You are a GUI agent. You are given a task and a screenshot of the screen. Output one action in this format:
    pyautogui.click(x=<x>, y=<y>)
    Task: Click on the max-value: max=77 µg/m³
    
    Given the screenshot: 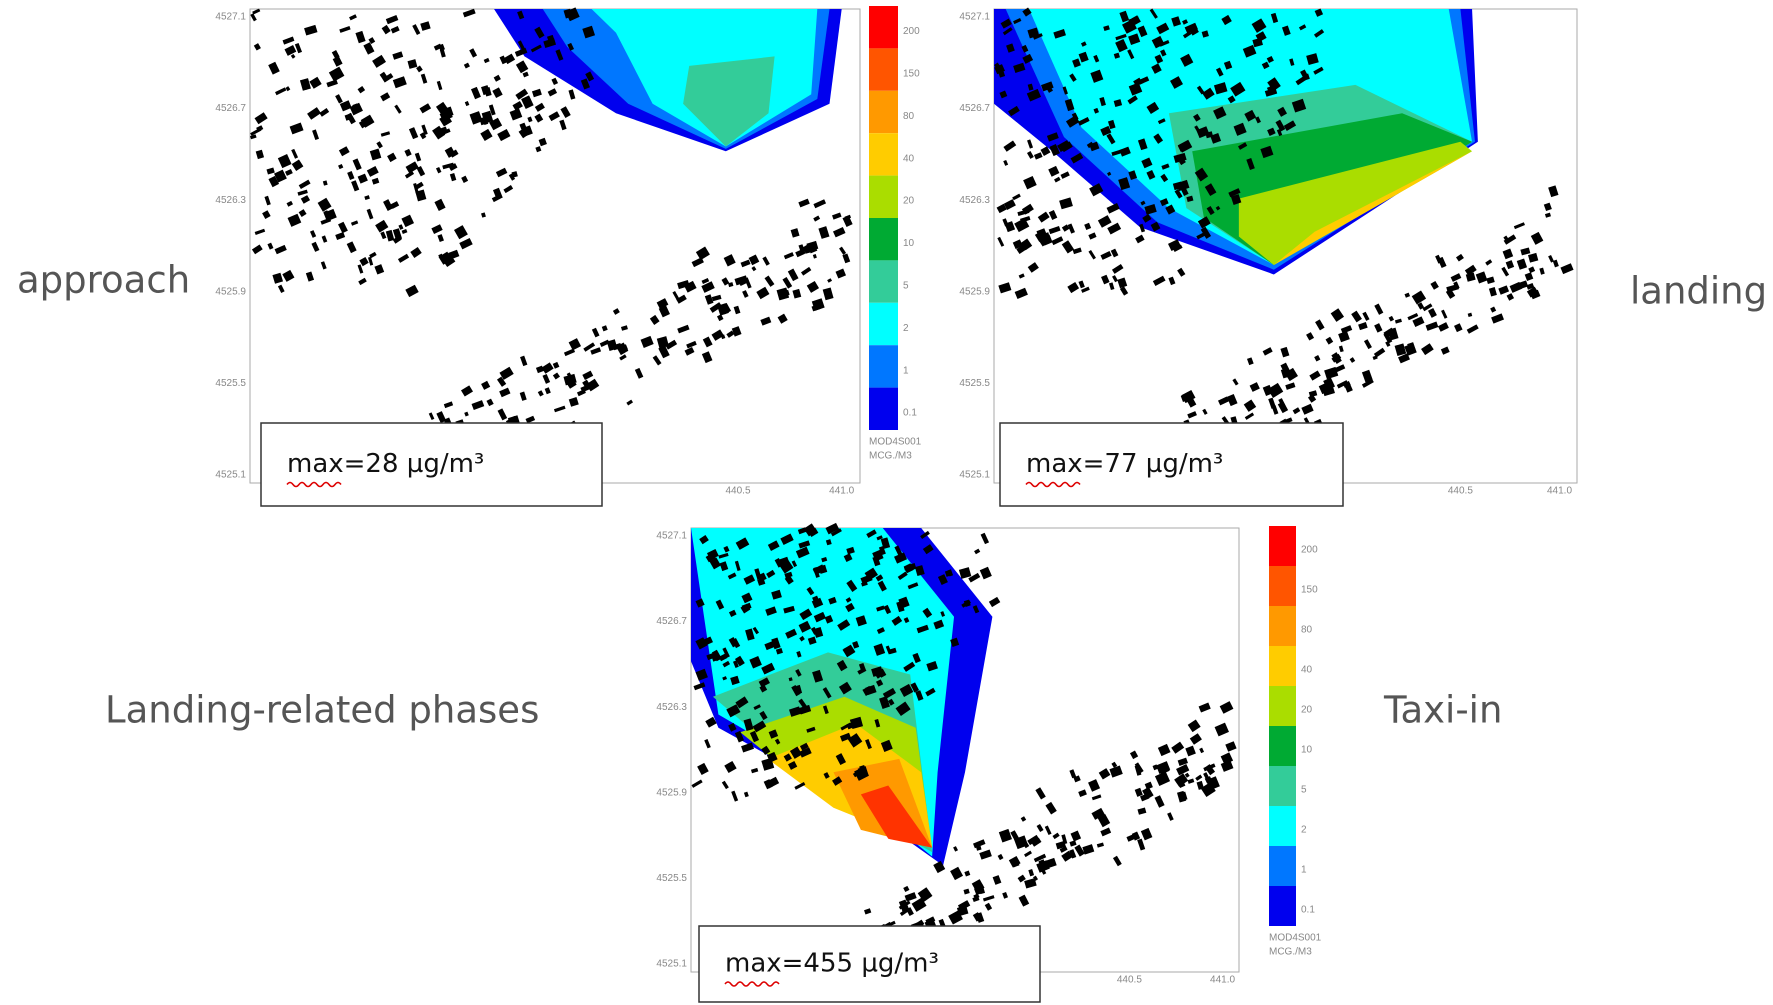 What is the action you would take?
    pyautogui.click(x=1124, y=464)
    